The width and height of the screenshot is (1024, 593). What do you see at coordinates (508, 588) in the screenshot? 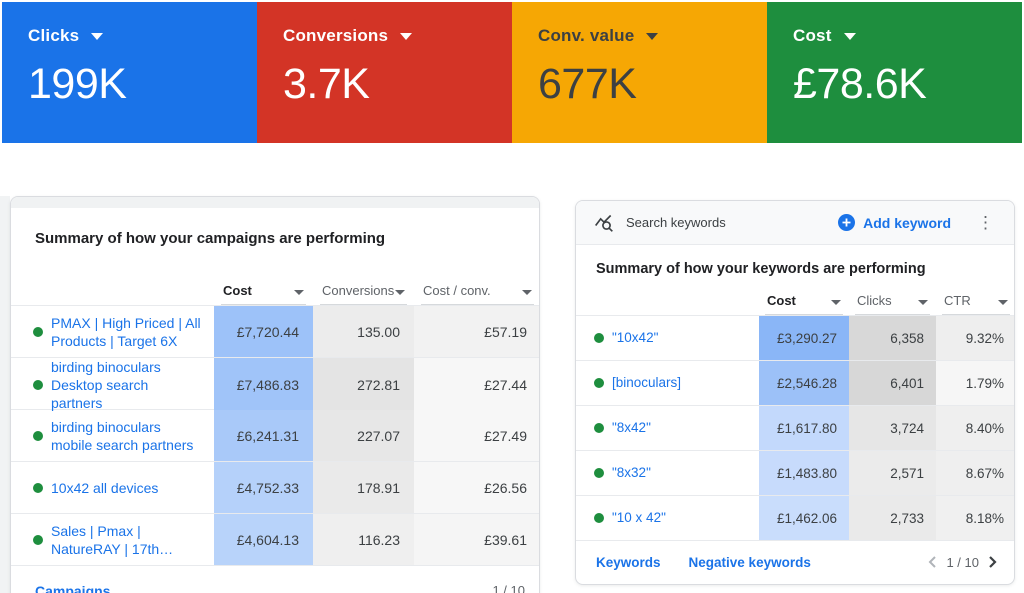
I see `campaigns-pagination: 1 / 10` at bounding box center [508, 588].